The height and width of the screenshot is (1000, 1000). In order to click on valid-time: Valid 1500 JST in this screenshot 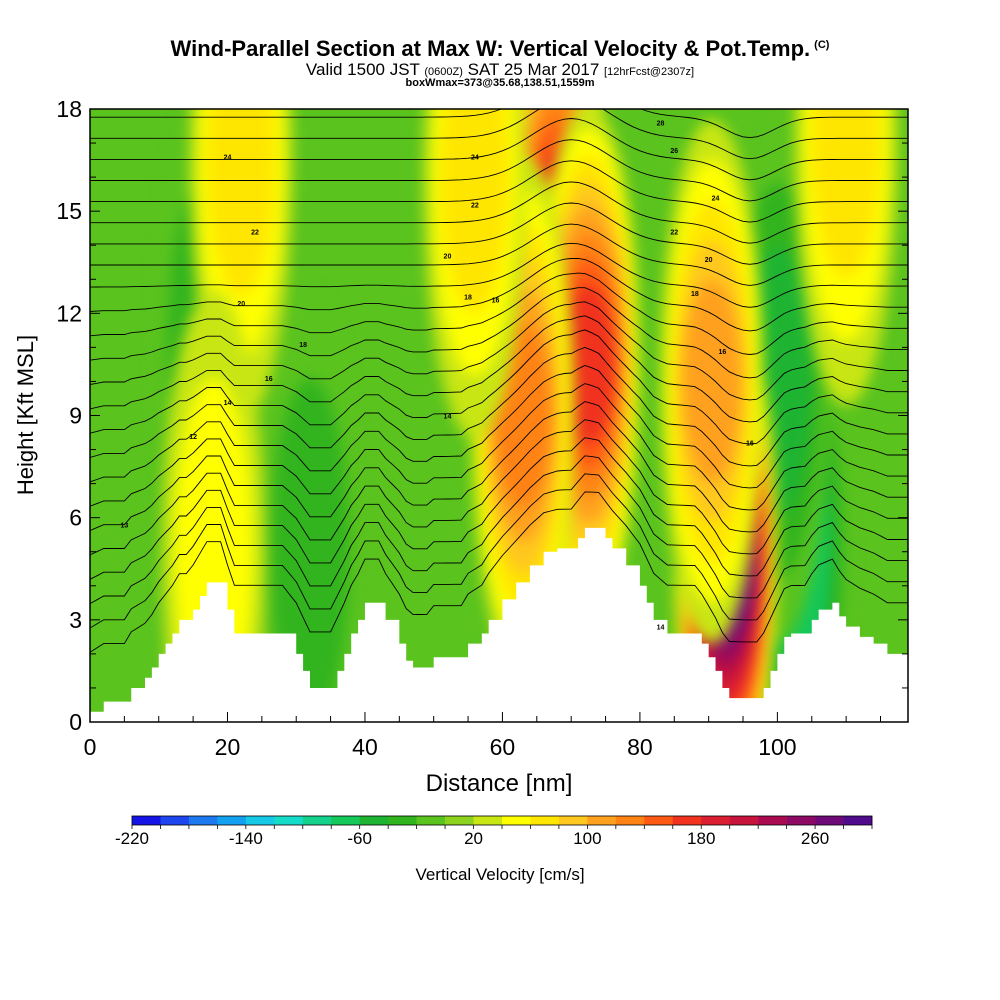, I will do `click(362, 69)`.